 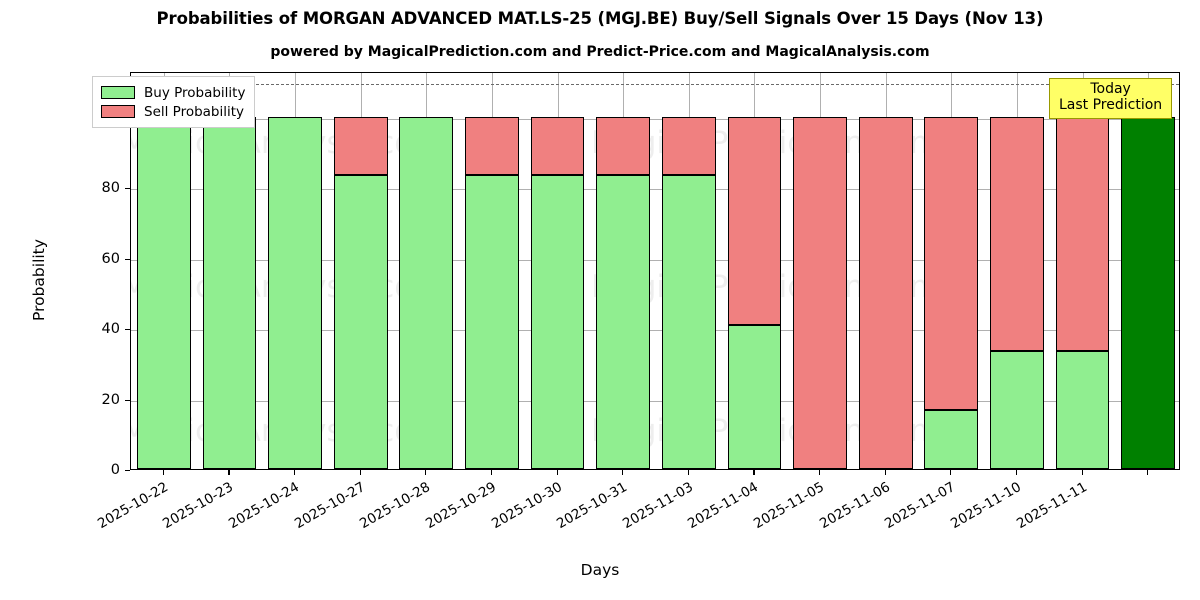 What do you see at coordinates (655, 84) in the screenshot?
I see `reference-line` at bounding box center [655, 84].